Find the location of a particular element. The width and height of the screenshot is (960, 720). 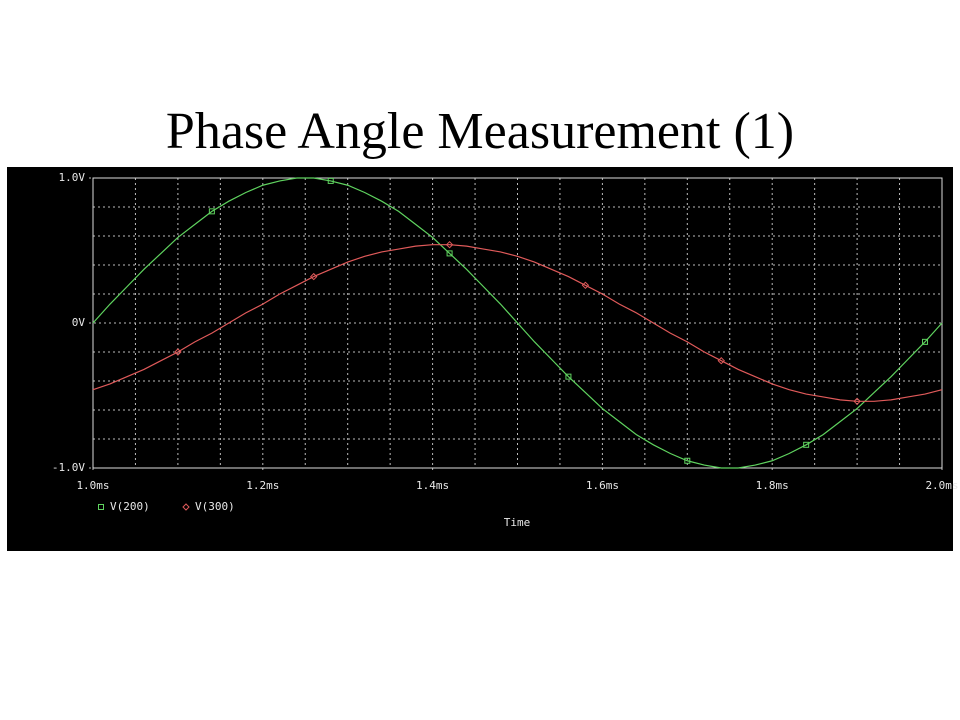

x-tick-label: 1.6ms is located at coordinates (602, 485).